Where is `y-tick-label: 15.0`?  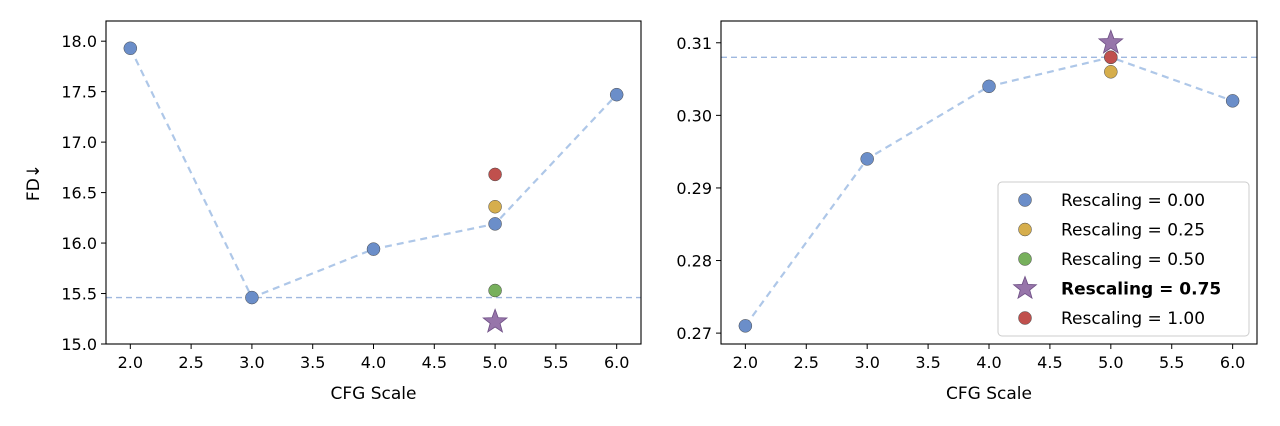 y-tick-label: 15.0 is located at coordinates (79, 344).